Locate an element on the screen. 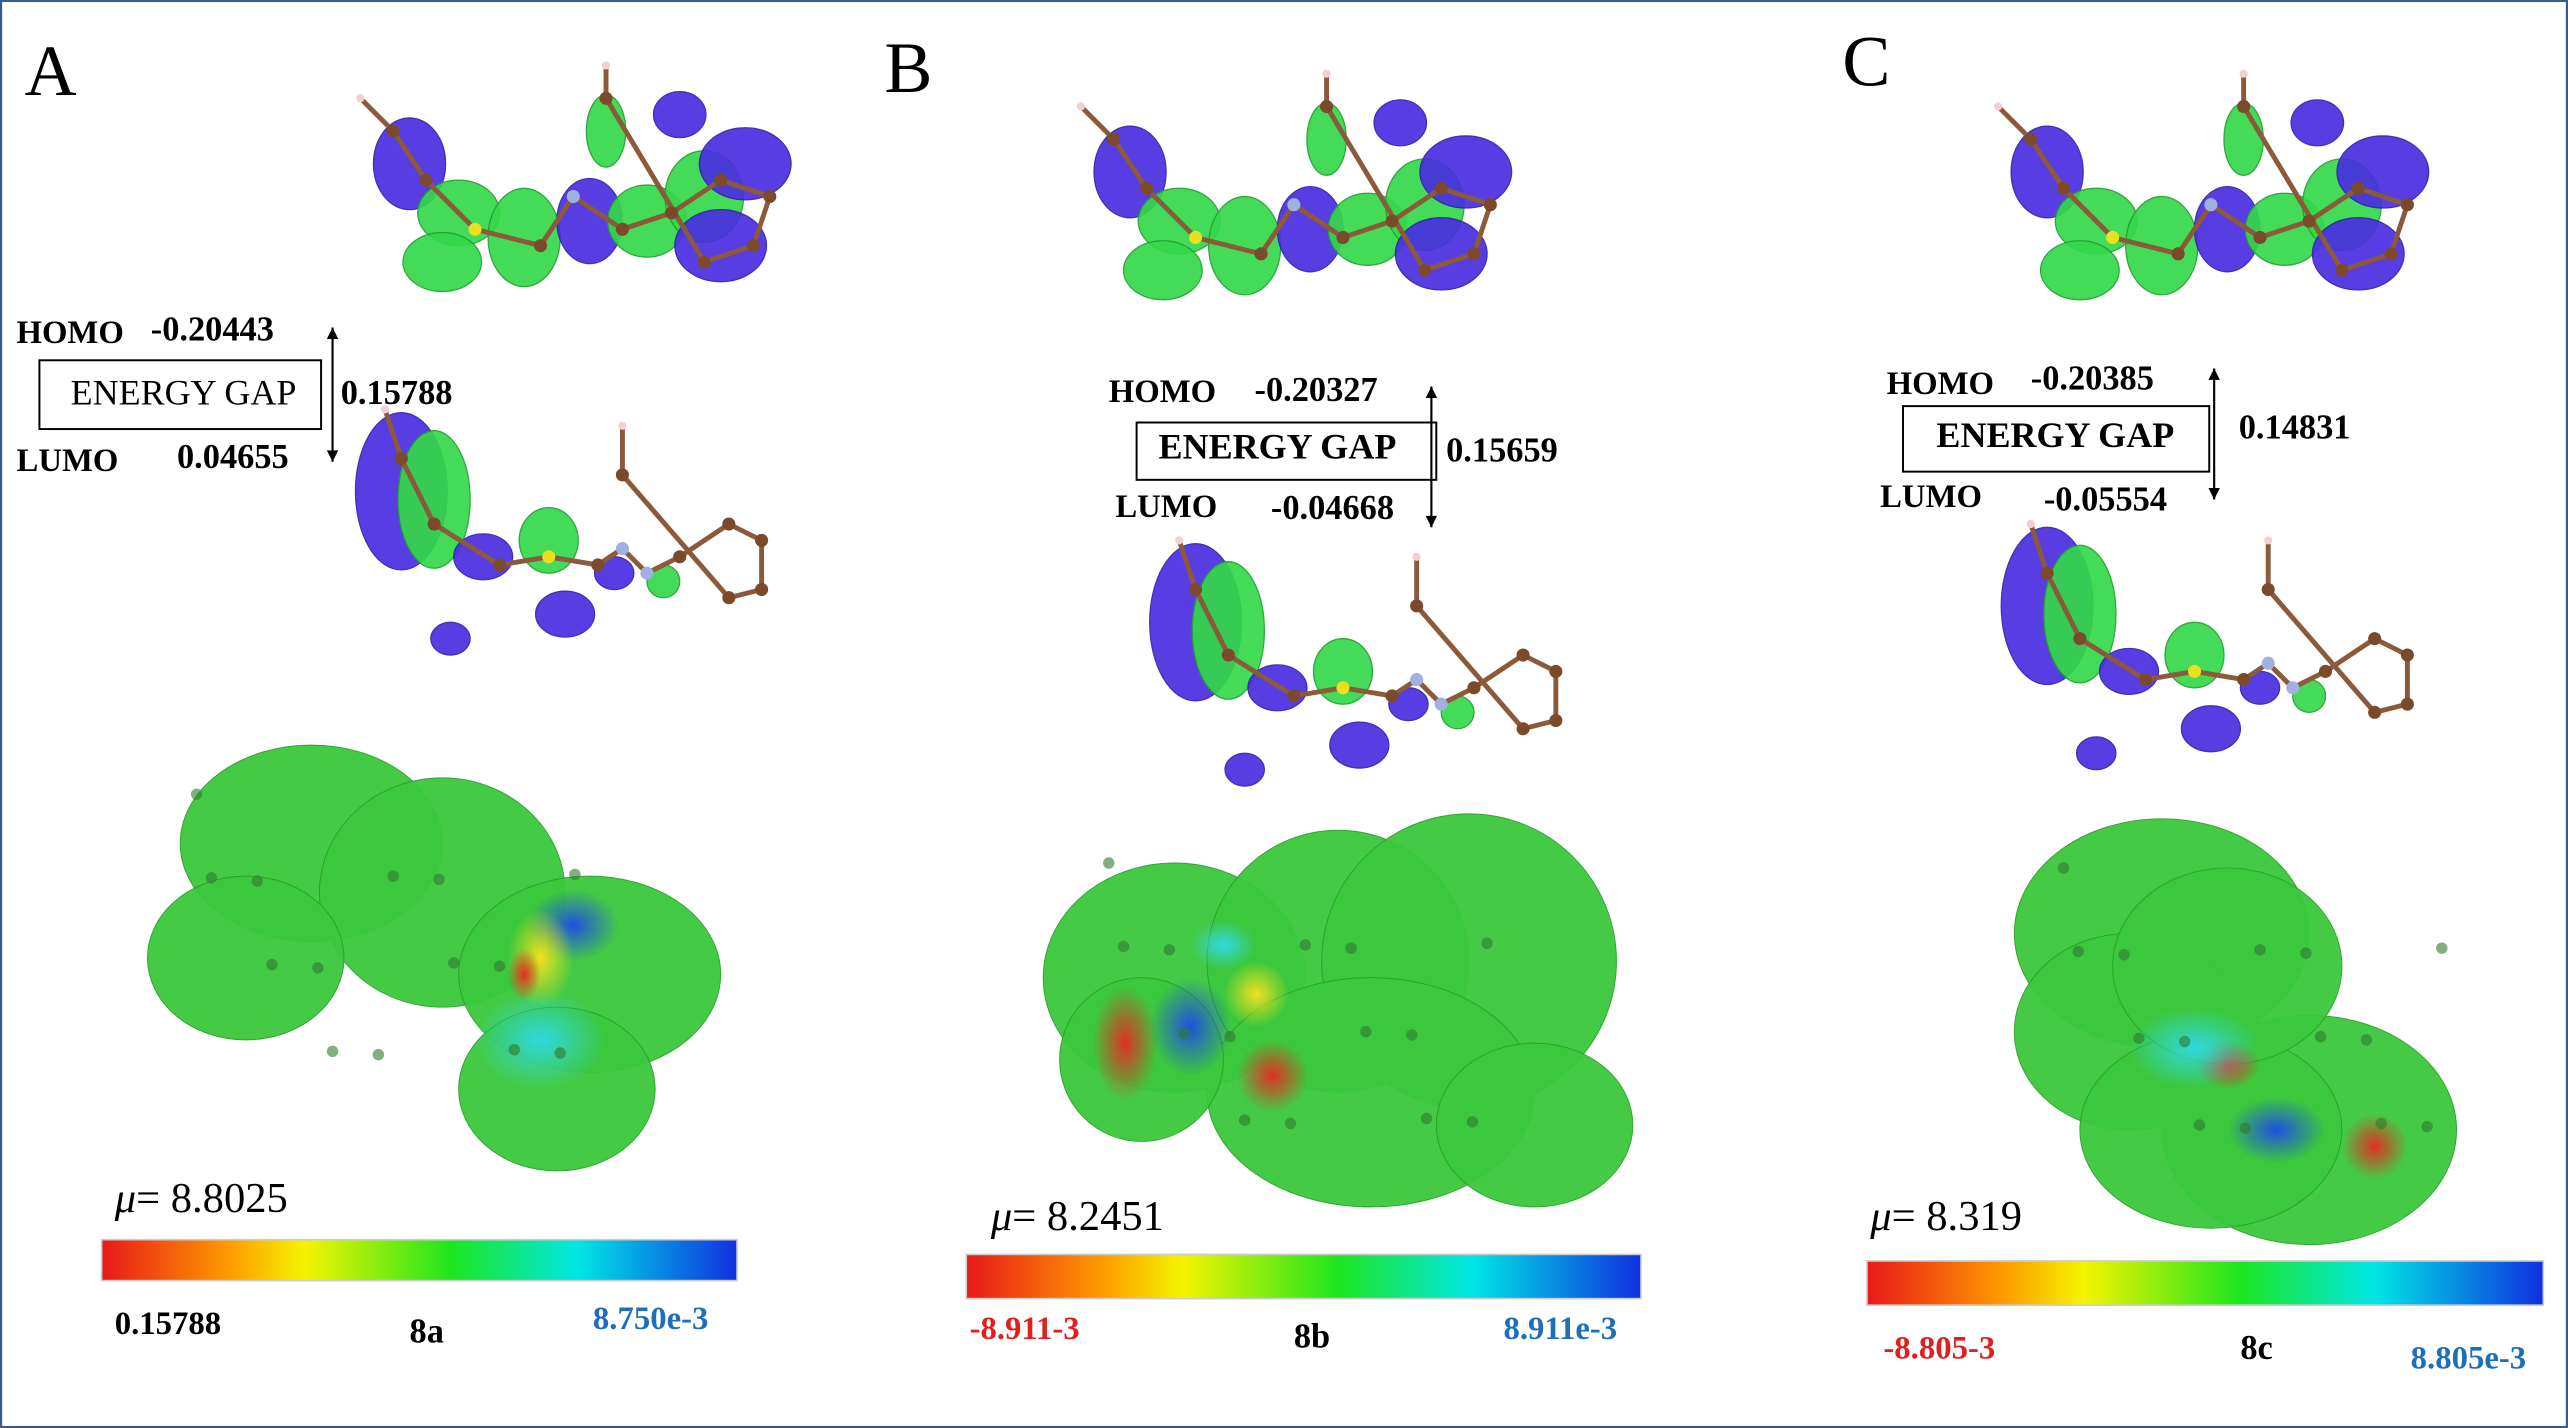  dipole-value: = 8.8025 is located at coordinates (212, 1198).